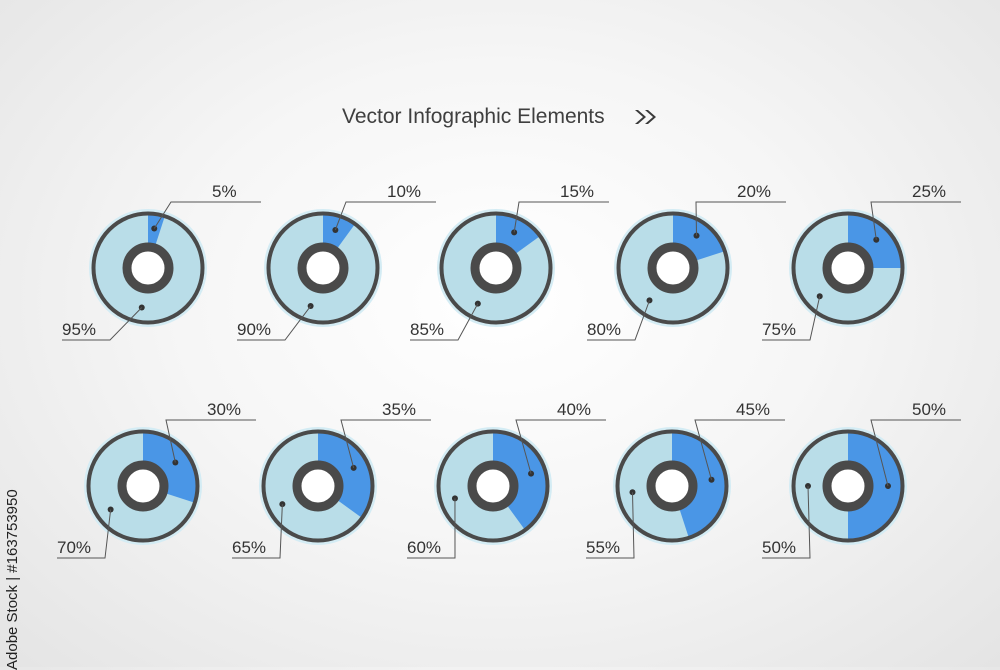 The image size is (1000, 670). What do you see at coordinates (79, 329) in the screenshot?
I see `remainder-label: 95%` at bounding box center [79, 329].